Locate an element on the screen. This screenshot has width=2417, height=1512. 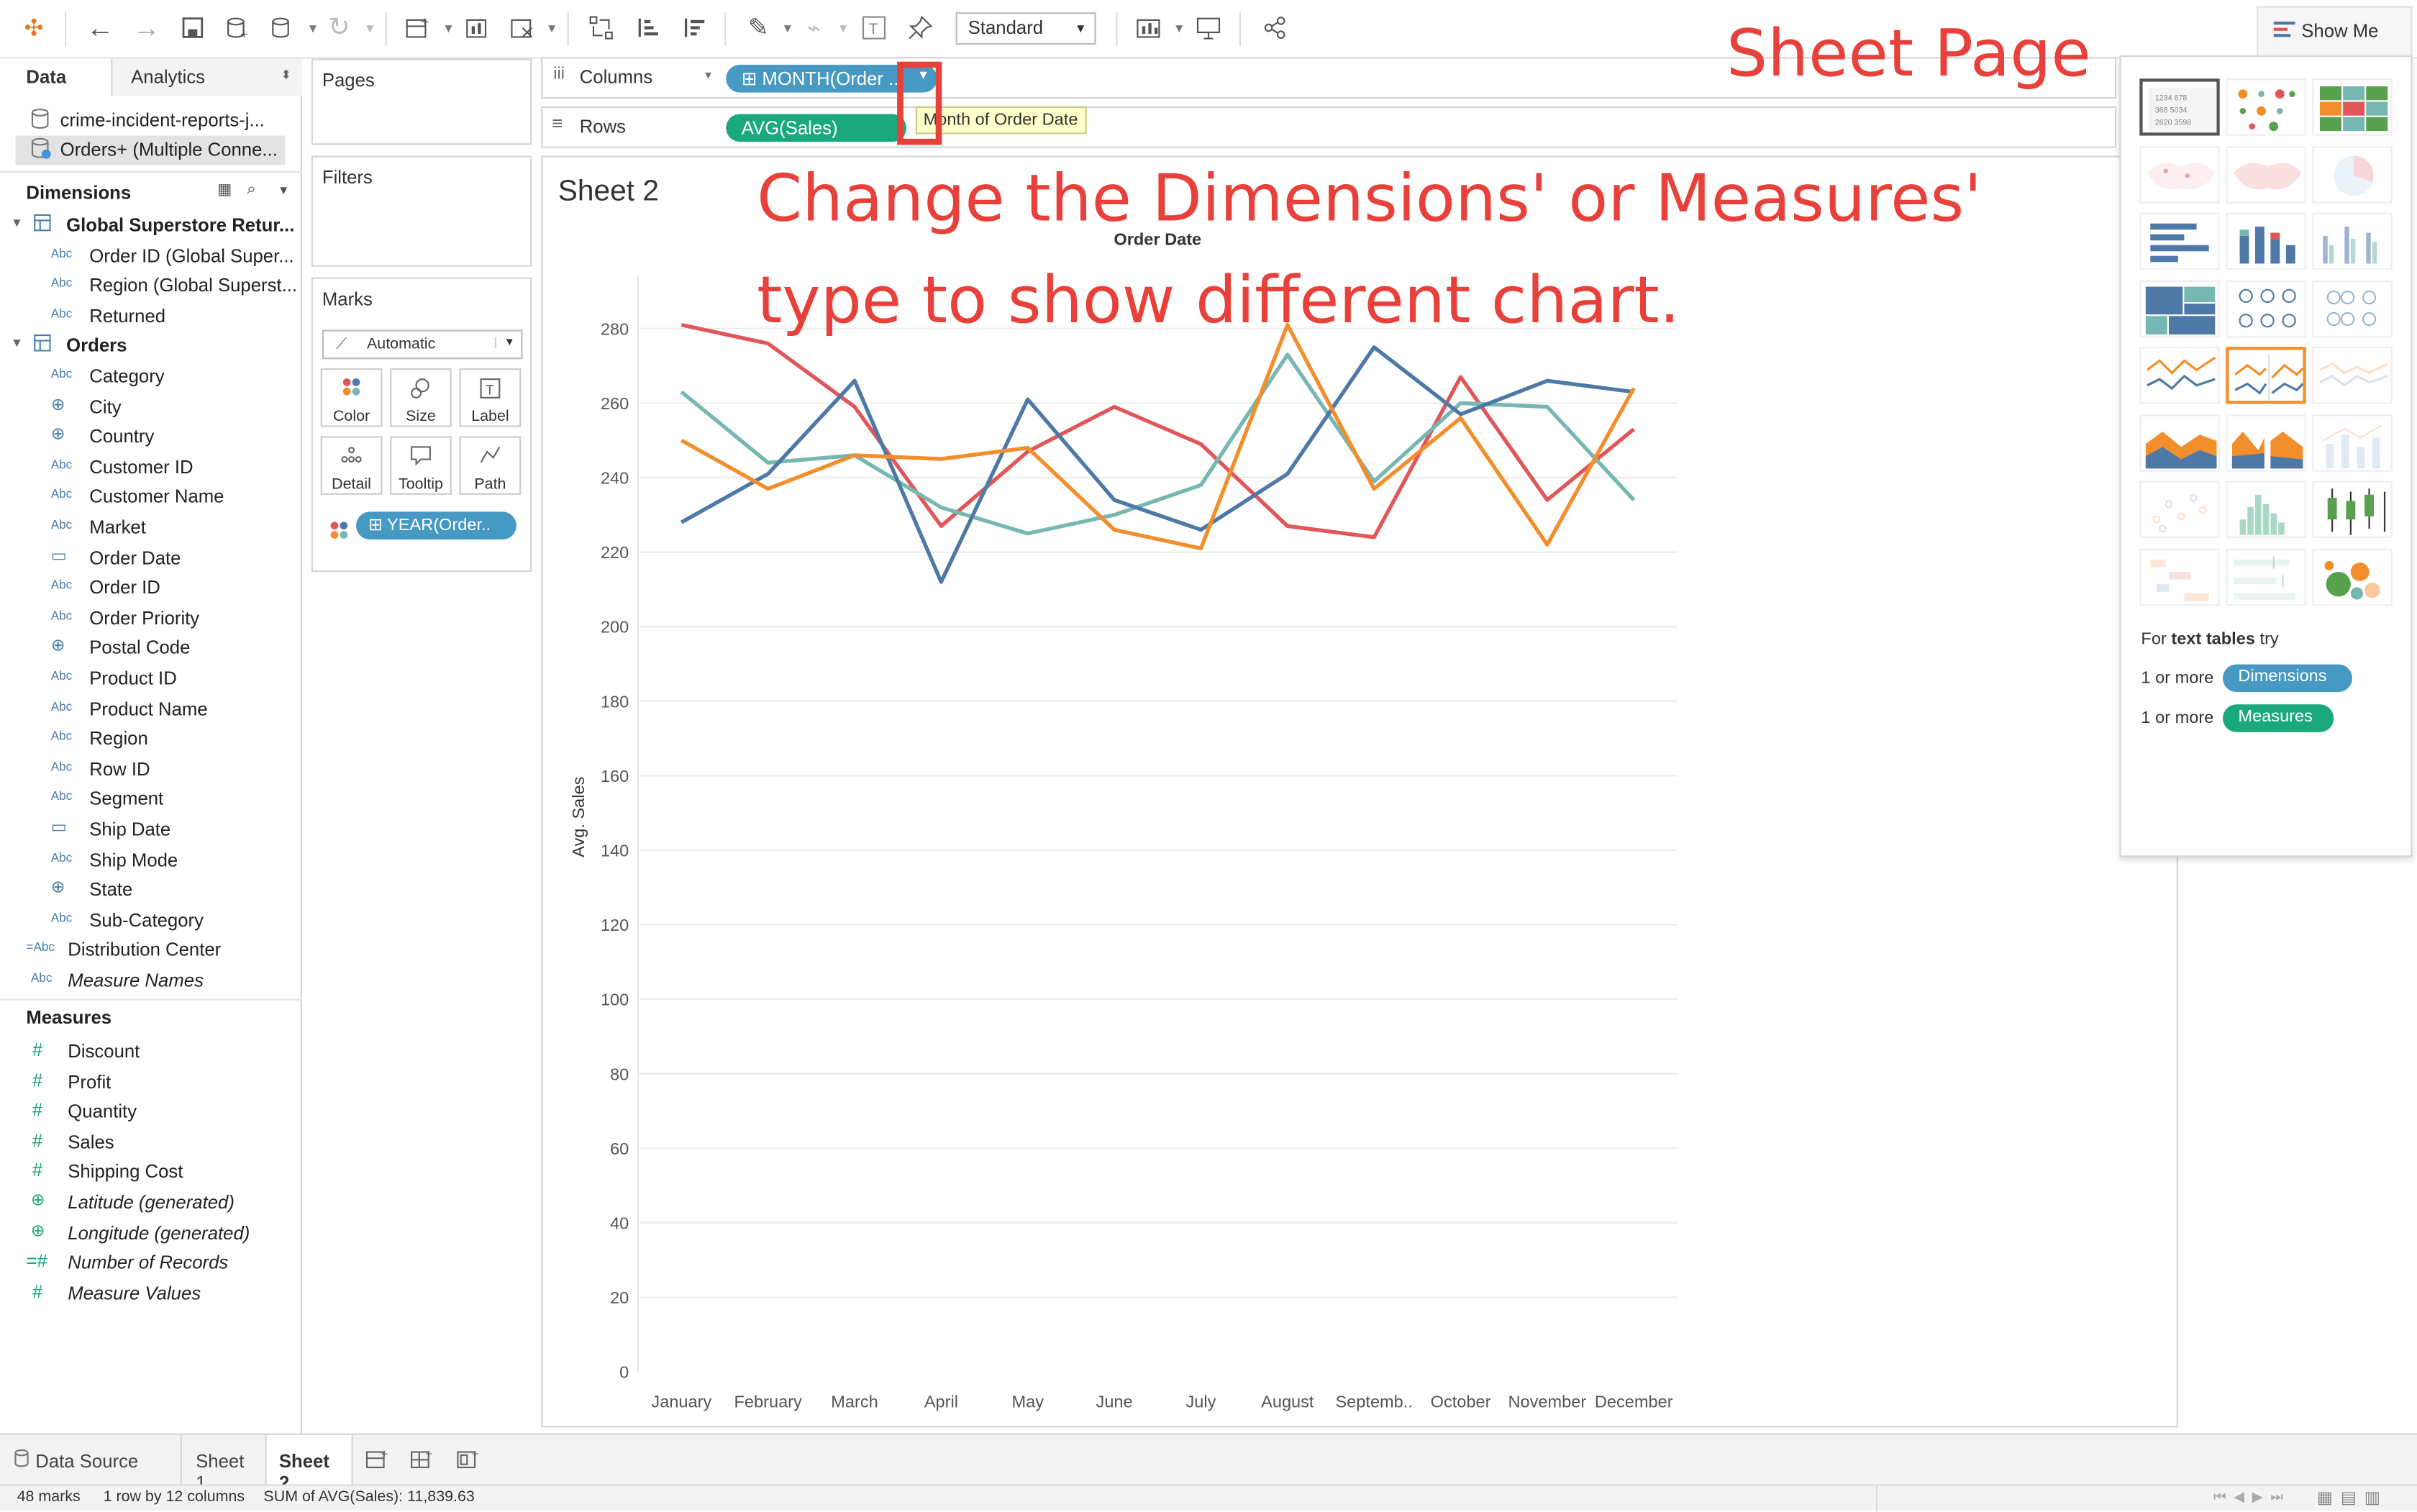
measure-field: # Shipping Cost is located at coordinates (151, 1173).